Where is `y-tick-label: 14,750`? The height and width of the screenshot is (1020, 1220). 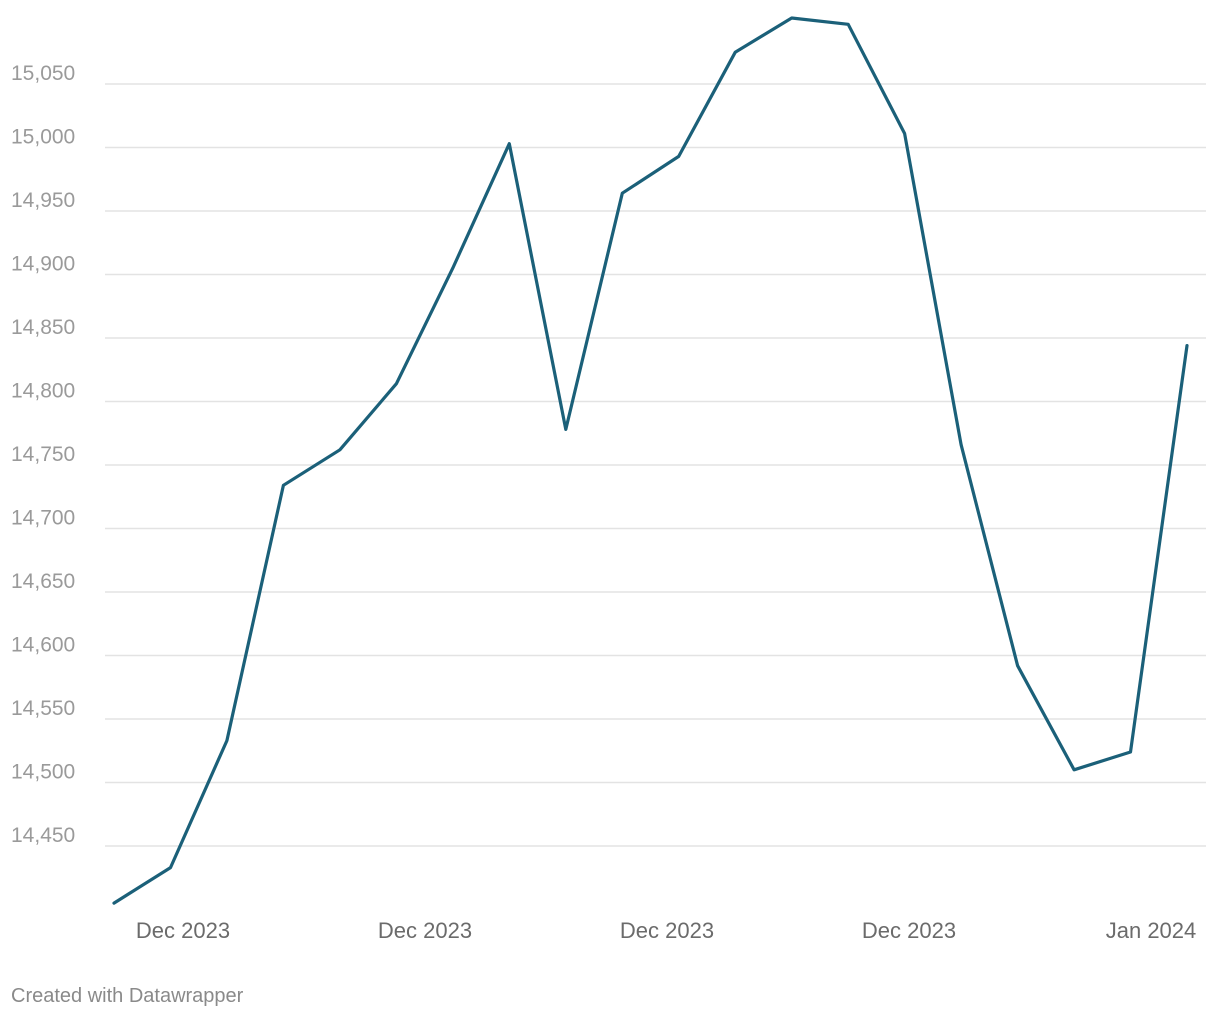 y-tick-label: 14,750 is located at coordinates (43, 454).